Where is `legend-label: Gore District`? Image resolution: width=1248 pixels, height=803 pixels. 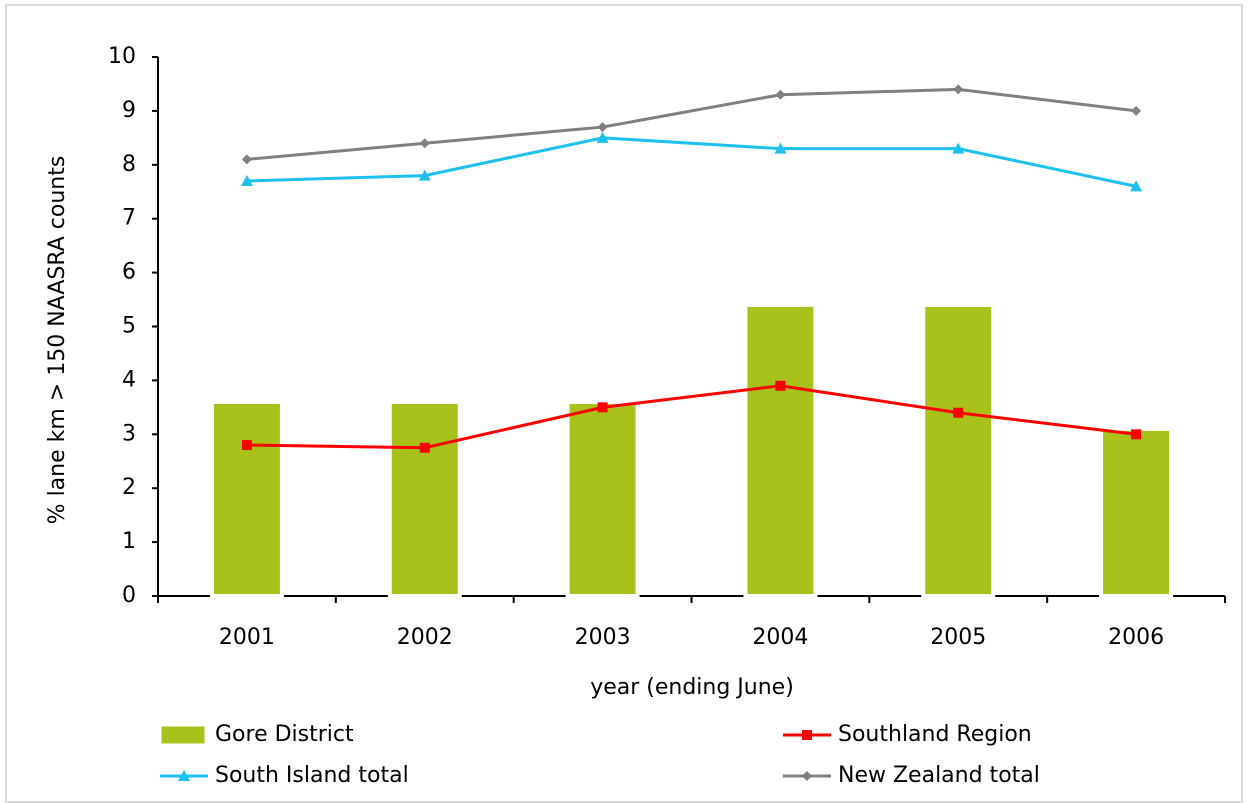 legend-label: Gore District is located at coordinates (284, 734).